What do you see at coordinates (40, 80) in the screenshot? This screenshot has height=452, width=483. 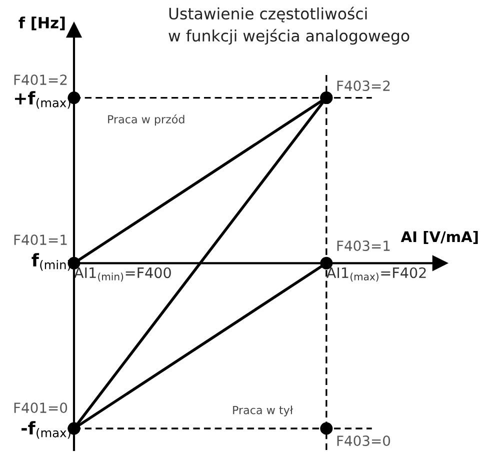 I see `text: F401=2` at bounding box center [40, 80].